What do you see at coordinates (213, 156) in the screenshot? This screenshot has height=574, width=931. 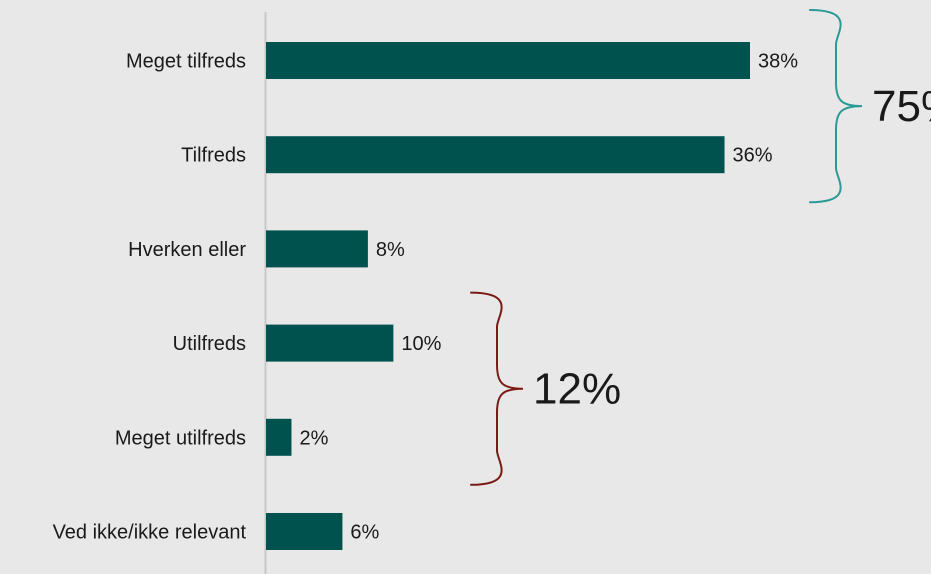 I see `category-label: Tilfreds` at bounding box center [213, 156].